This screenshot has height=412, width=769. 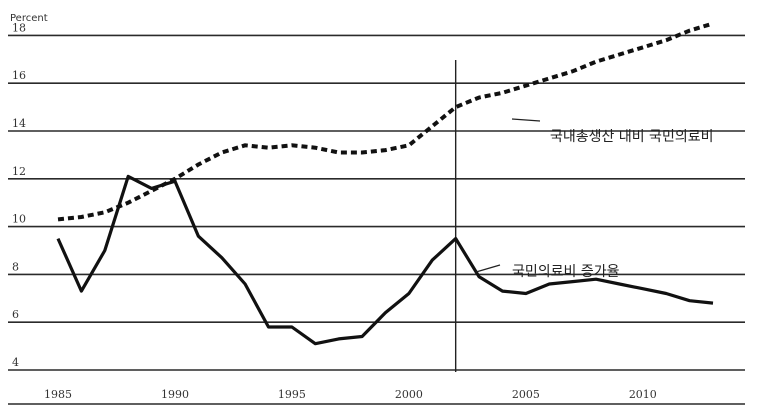 I want to click on x-tick-1990: 1990, so click(x=175, y=394).